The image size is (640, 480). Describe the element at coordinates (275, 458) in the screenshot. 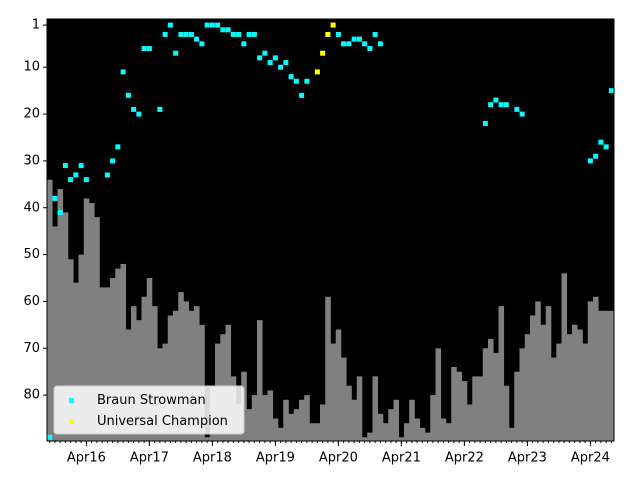

I see `x-tick-label: Apr19` at that location.